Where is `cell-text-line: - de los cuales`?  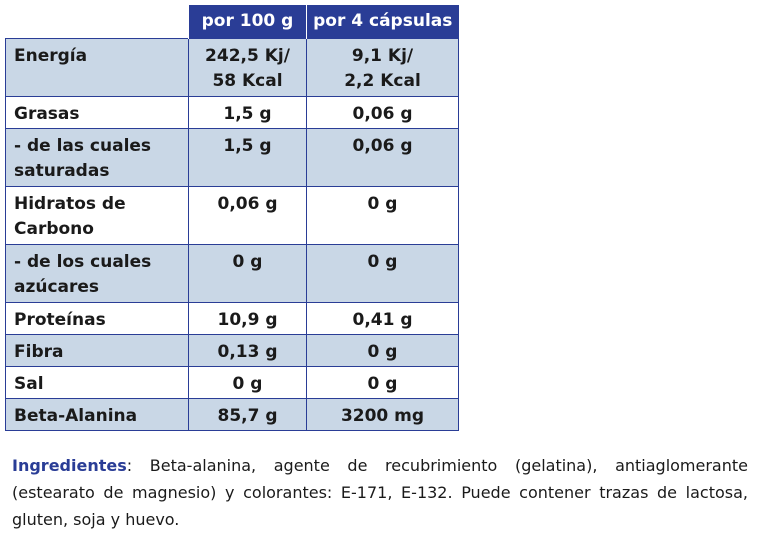 cell-text-line: - de los cuales is located at coordinates (83, 261).